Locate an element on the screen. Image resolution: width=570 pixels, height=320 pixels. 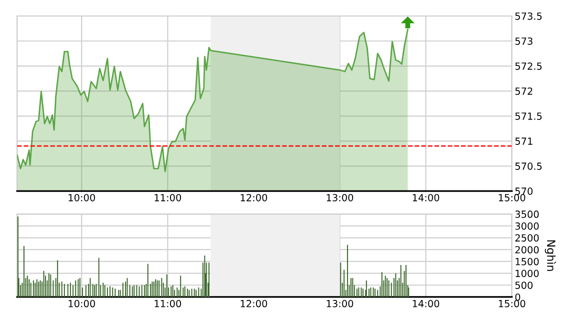
y-tick-label: 2500 is located at coordinates (527, 238).